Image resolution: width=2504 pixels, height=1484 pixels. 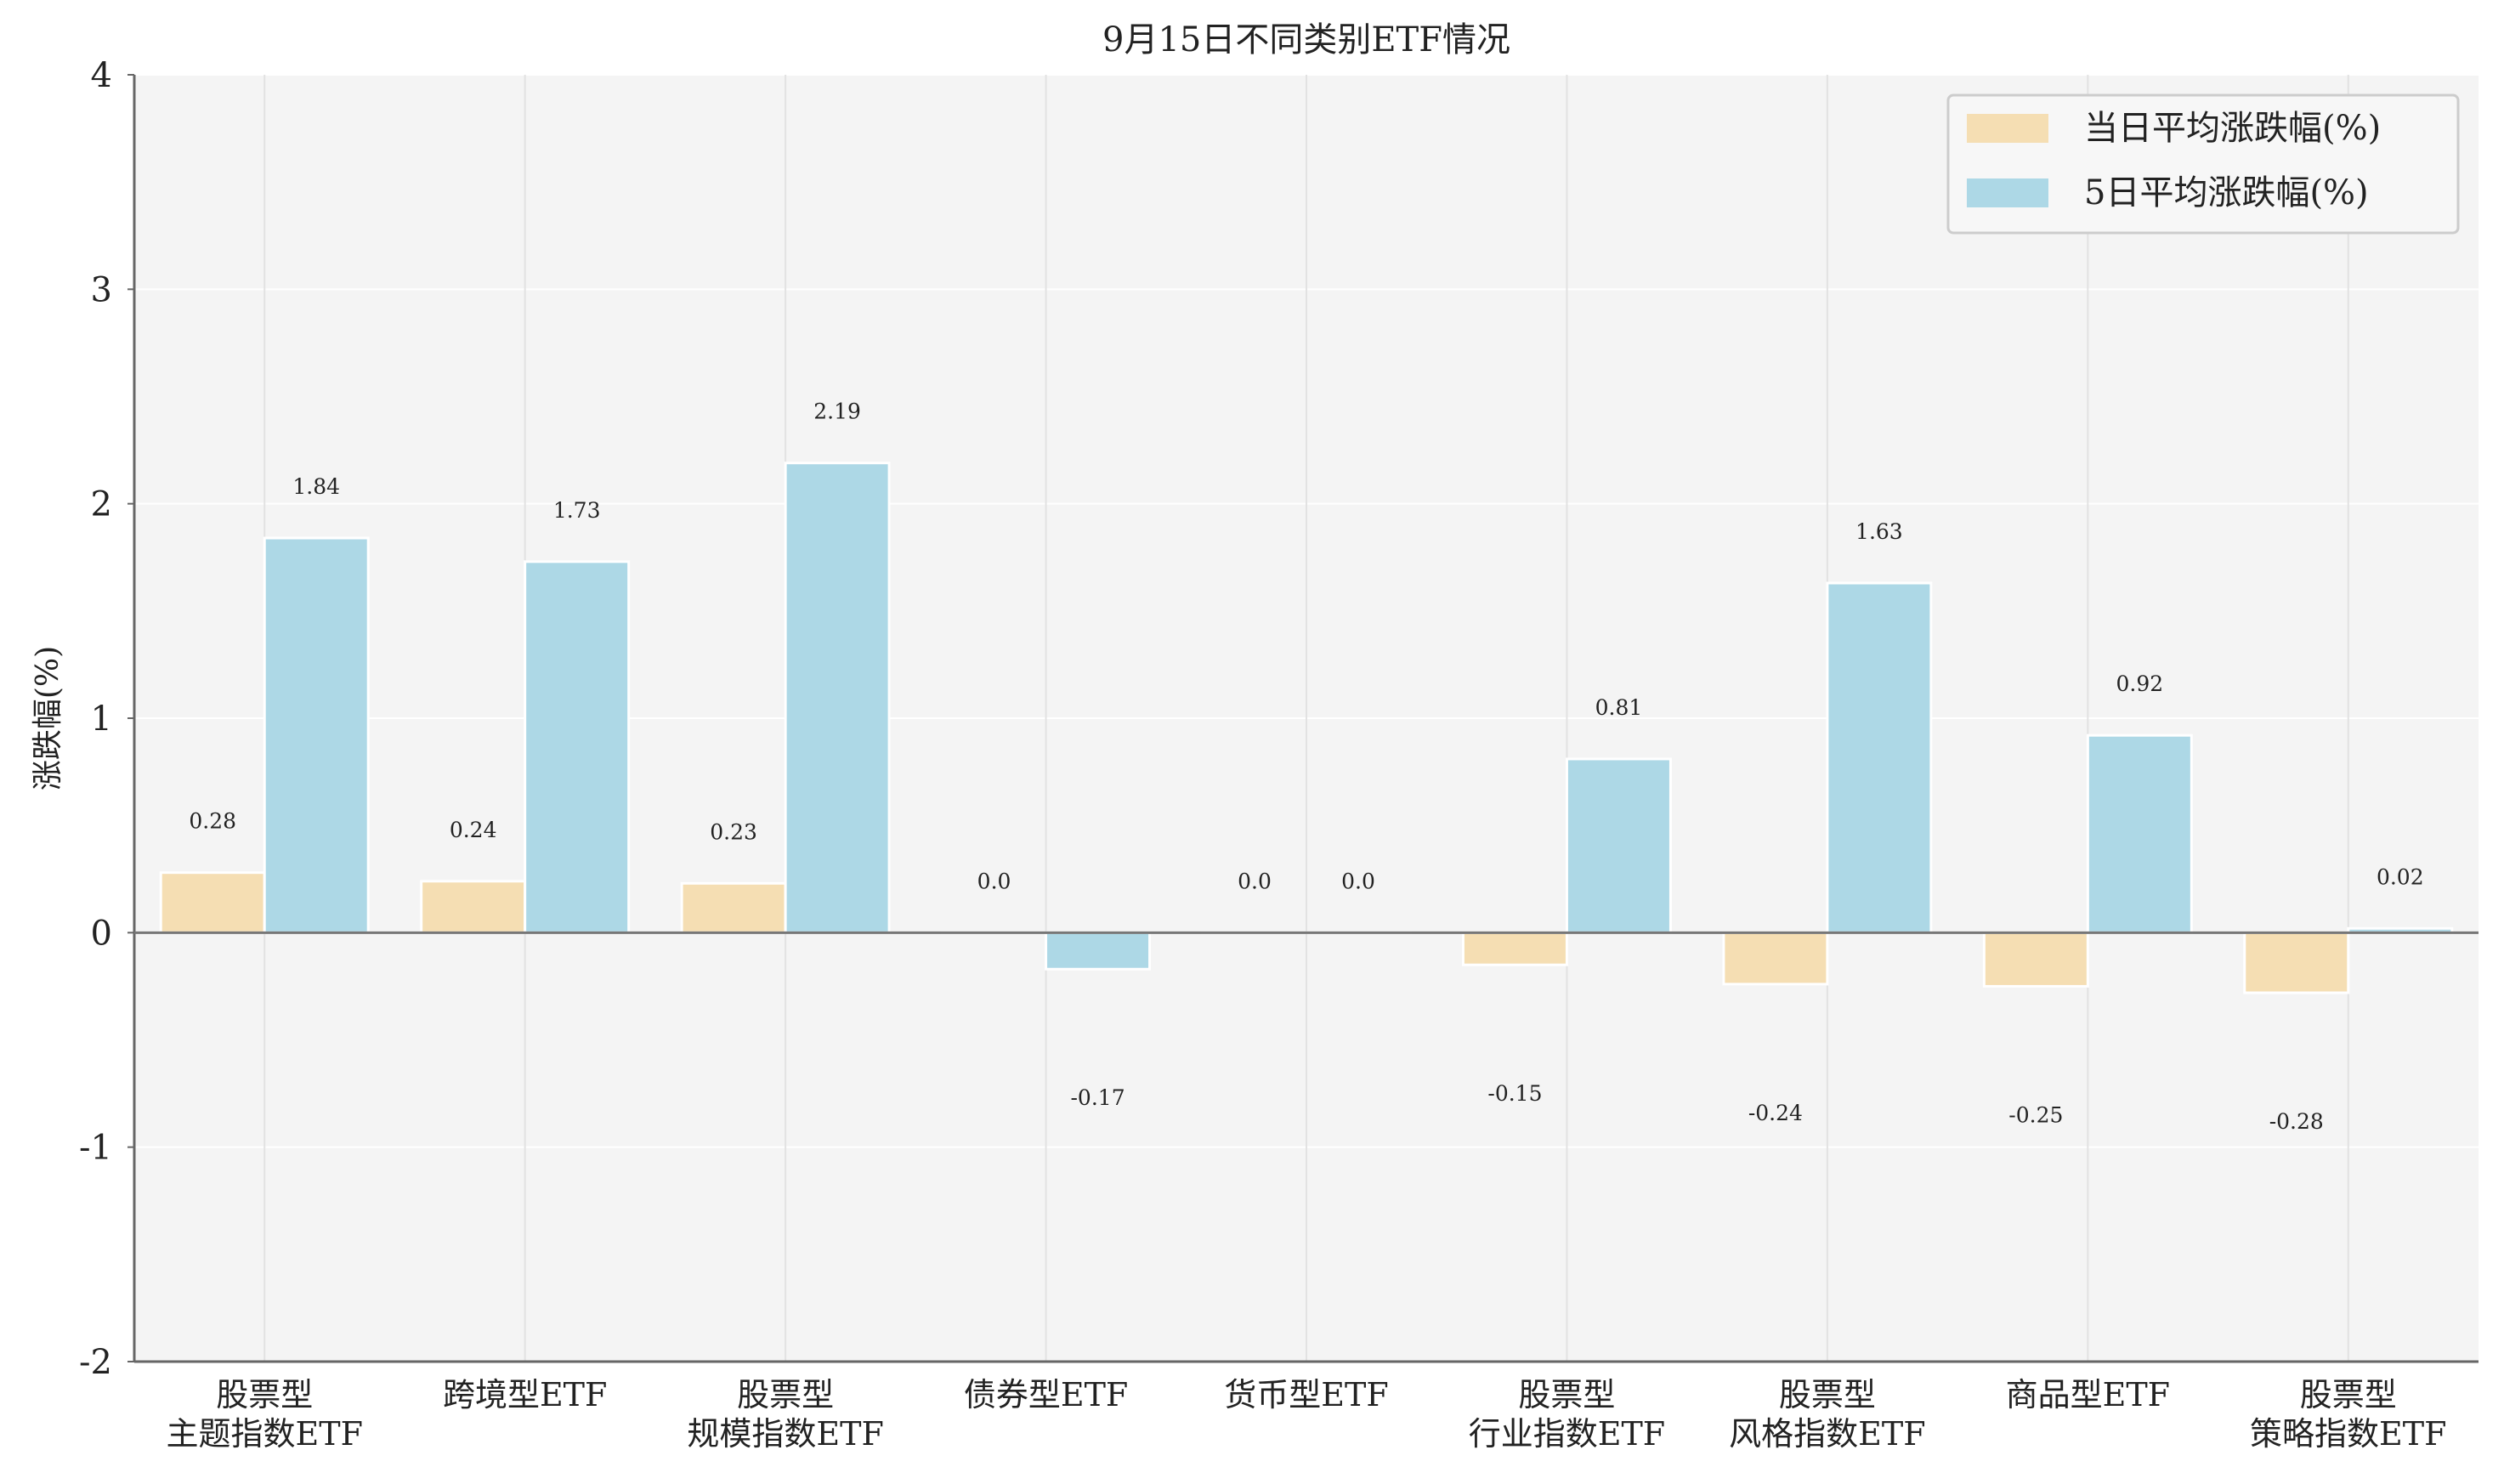 I want to click on bar-value-label: -0.24, so click(x=1775, y=1113).